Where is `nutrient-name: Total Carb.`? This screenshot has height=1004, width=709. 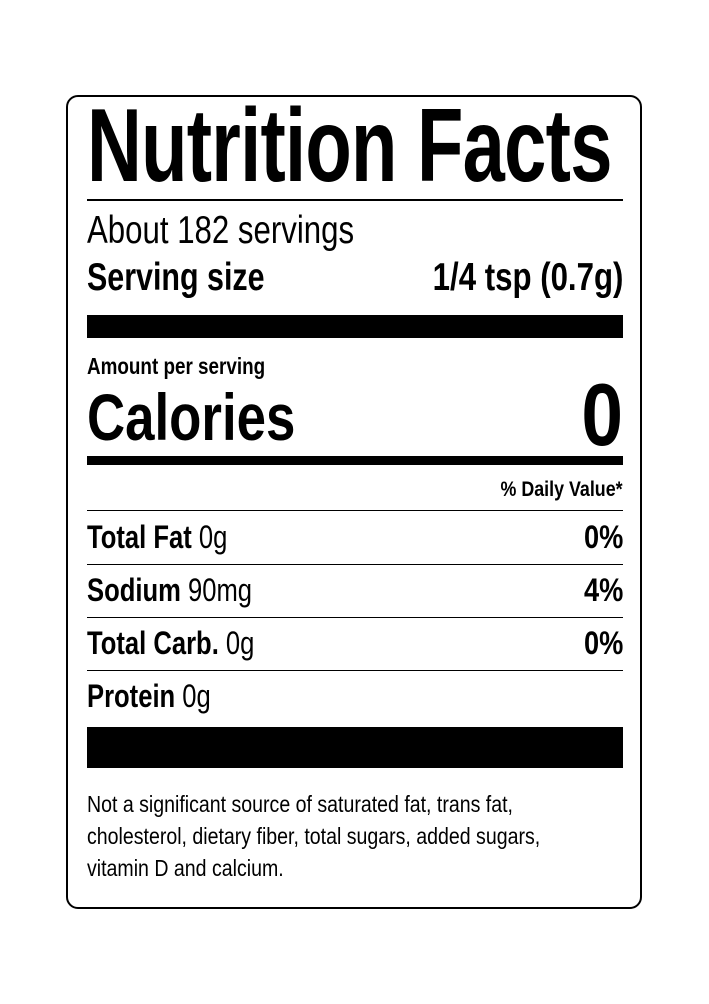
nutrient-name: Total Carb. is located at coordinates (153, 643).